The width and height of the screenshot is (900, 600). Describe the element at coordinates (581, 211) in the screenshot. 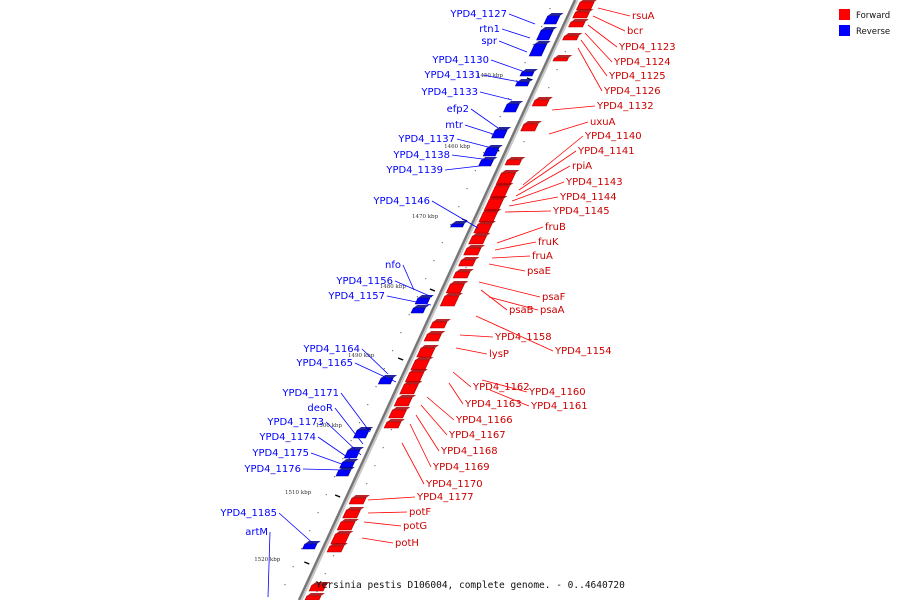

I see `forward-gene-label: YPD4_1145` at that location.